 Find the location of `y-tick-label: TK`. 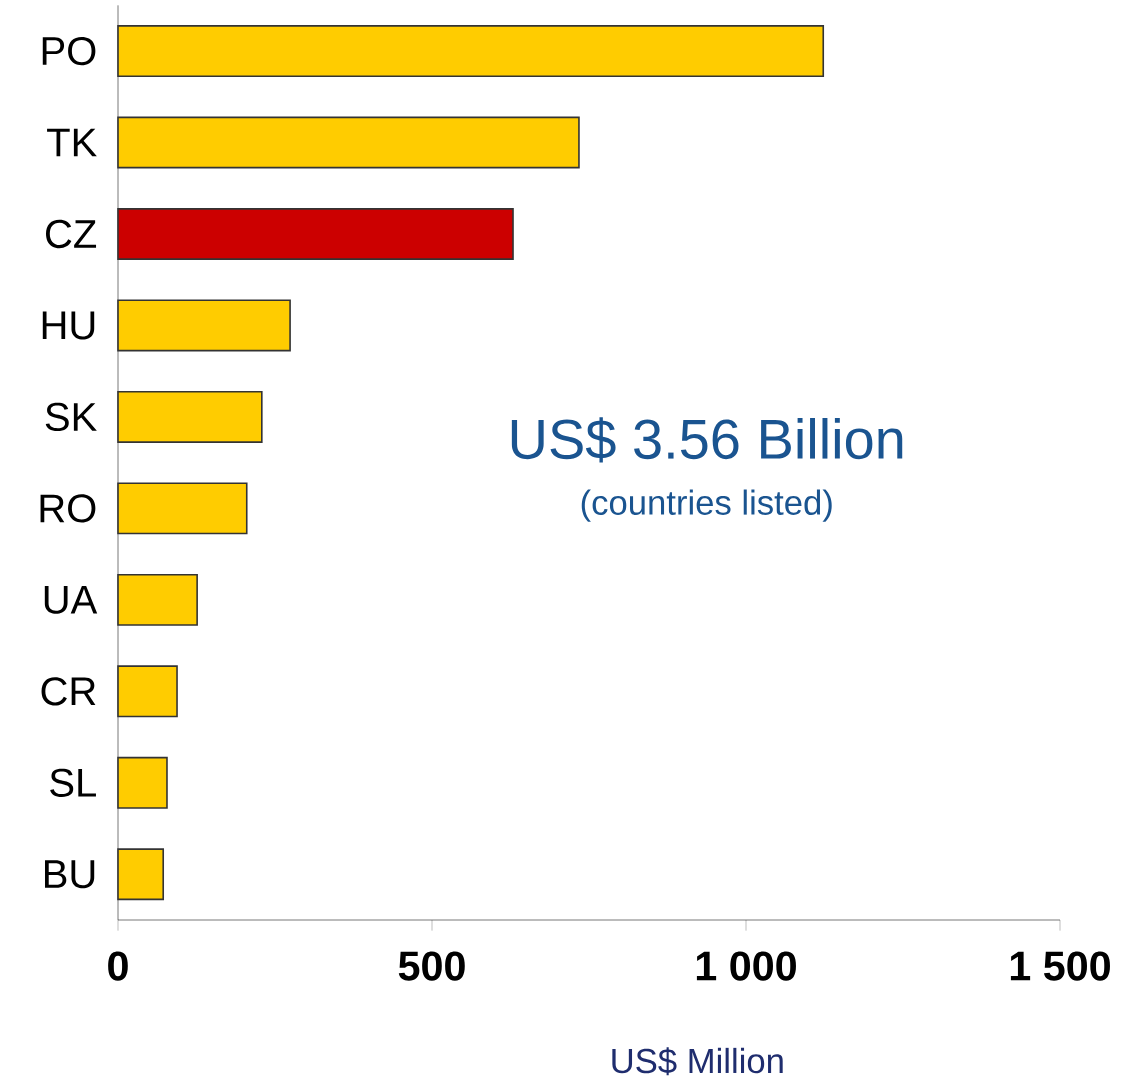

y-tick-label: TK is located at coordinates (72, 142).